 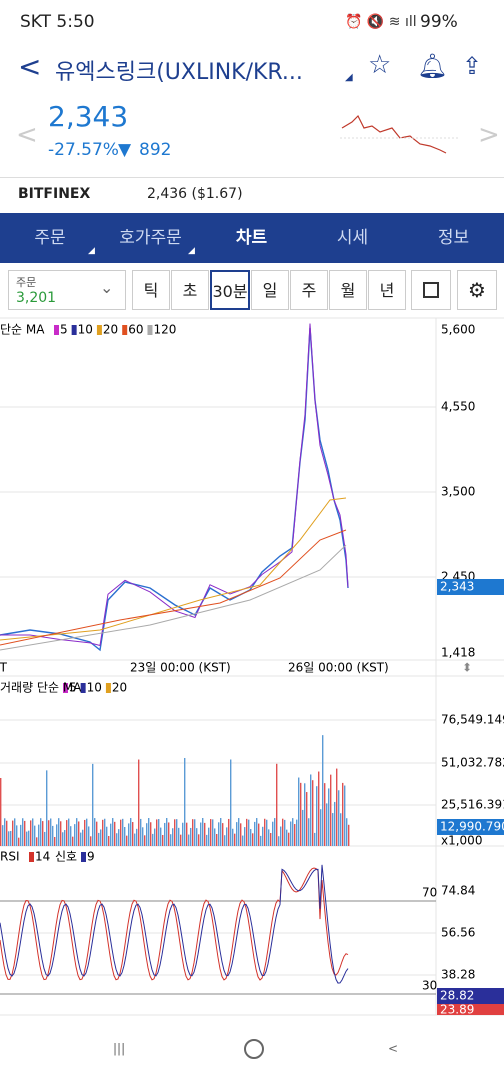 I want to click on next-coin: >, so click(x=489, y=135).